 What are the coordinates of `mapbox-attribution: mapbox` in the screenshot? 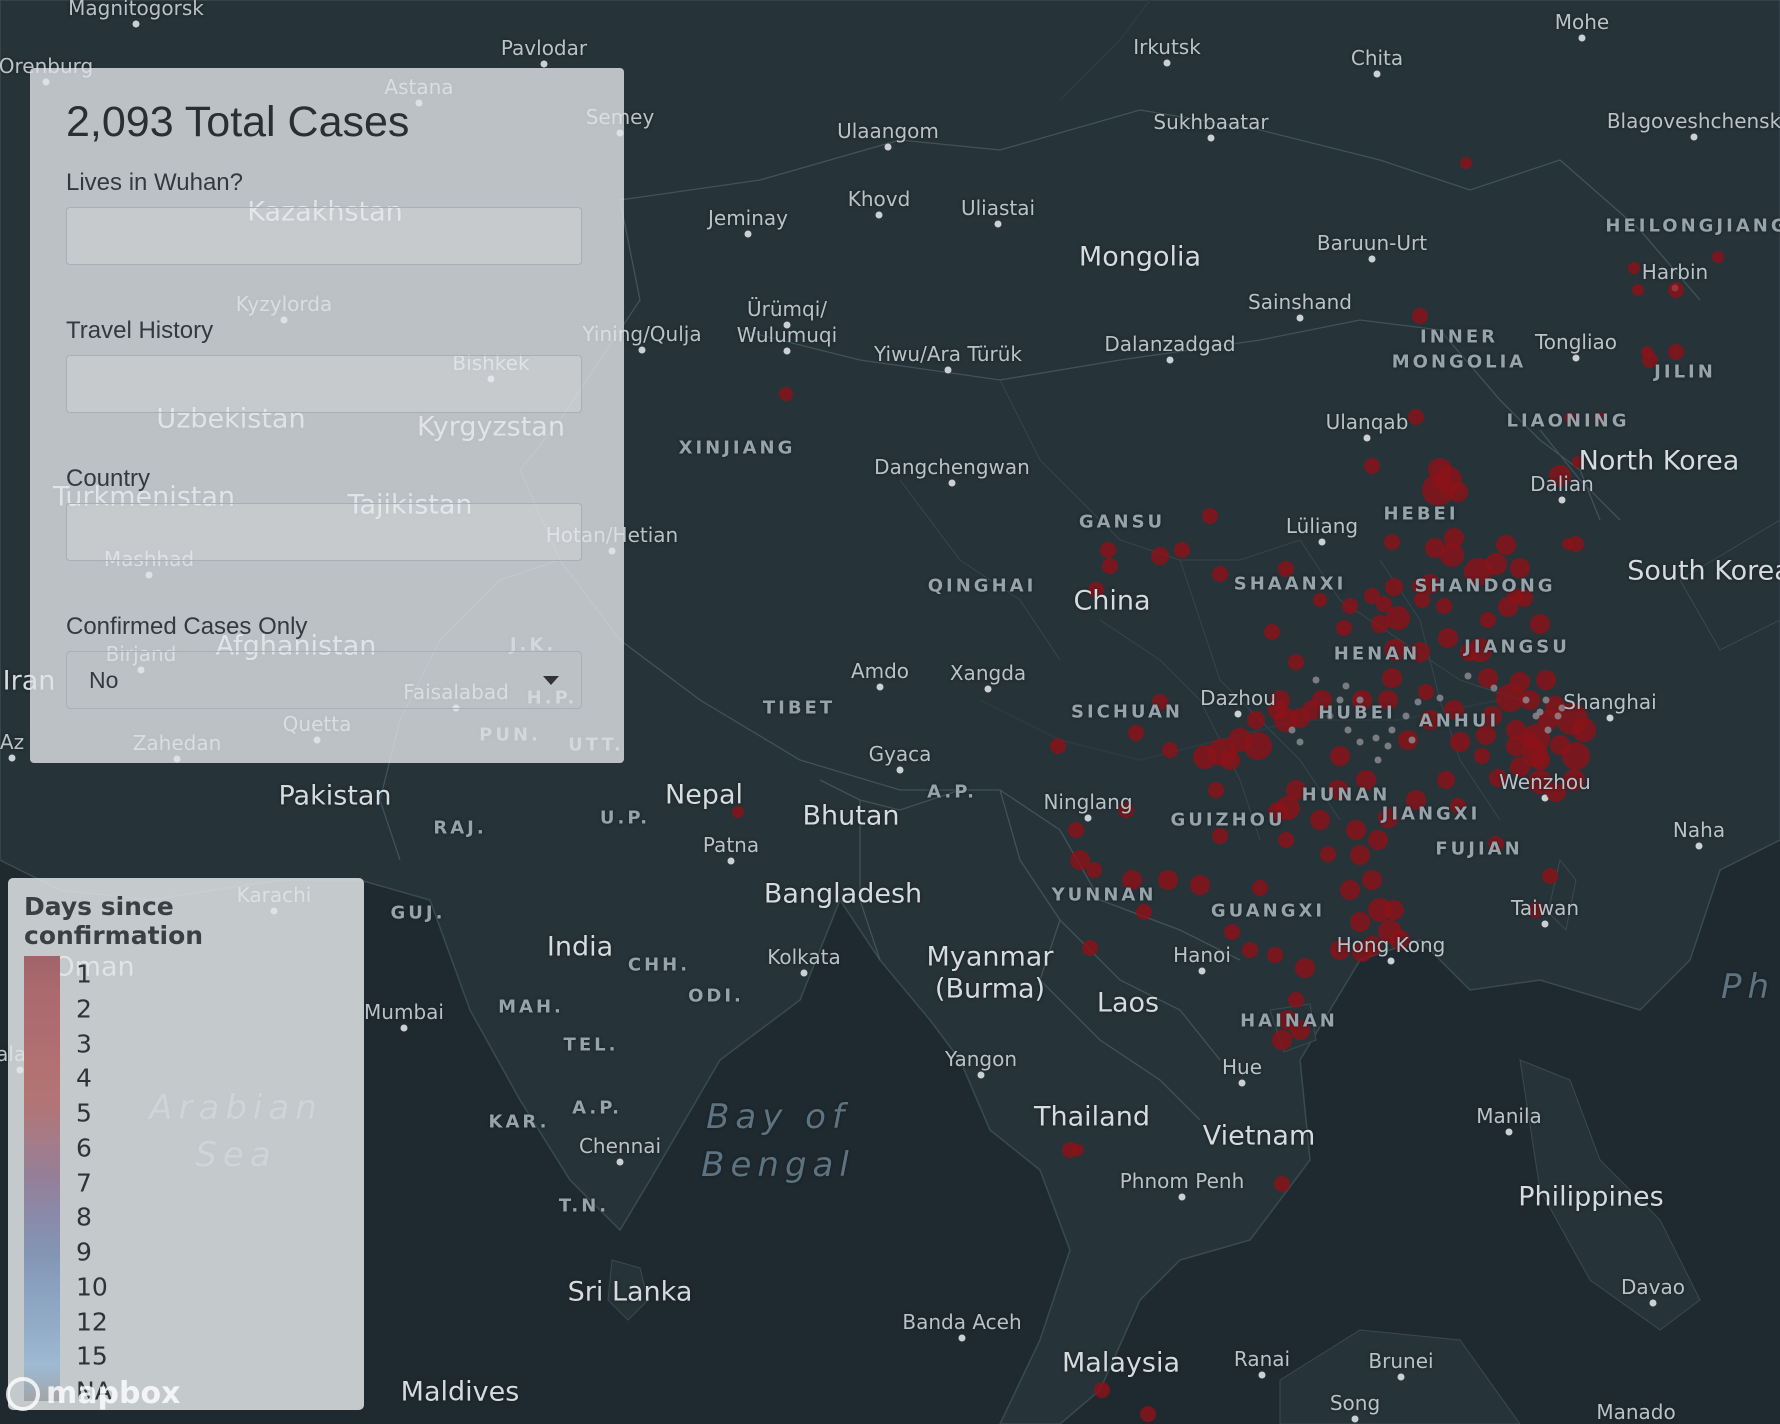 It's located at (93, 1393).